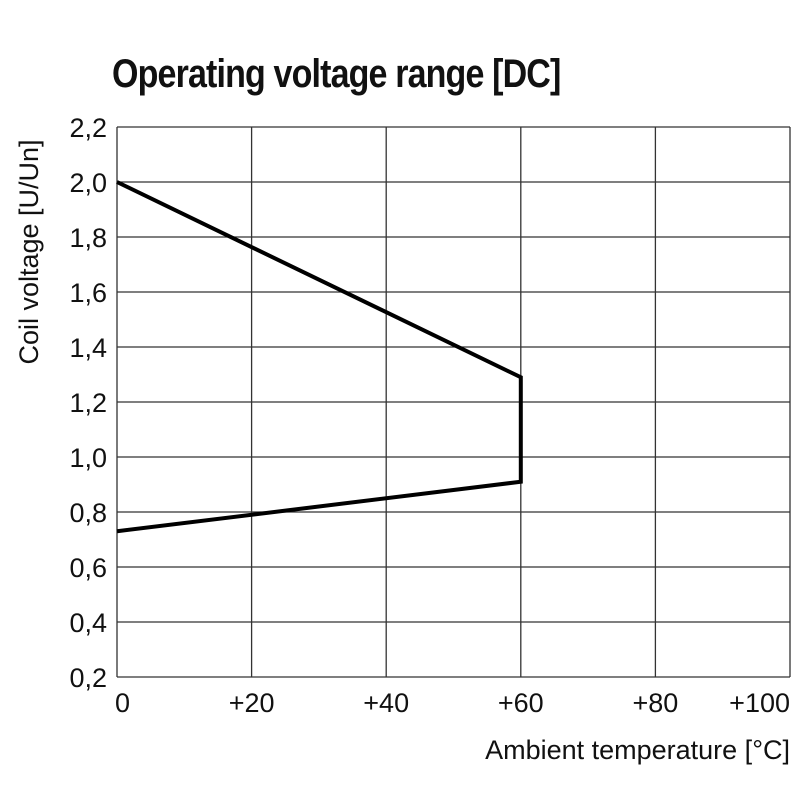 Image resolution: width=800 pixels, height=800 pixels. I want to click on chart-title: Operating voltage range [DC], so click(336, 74).